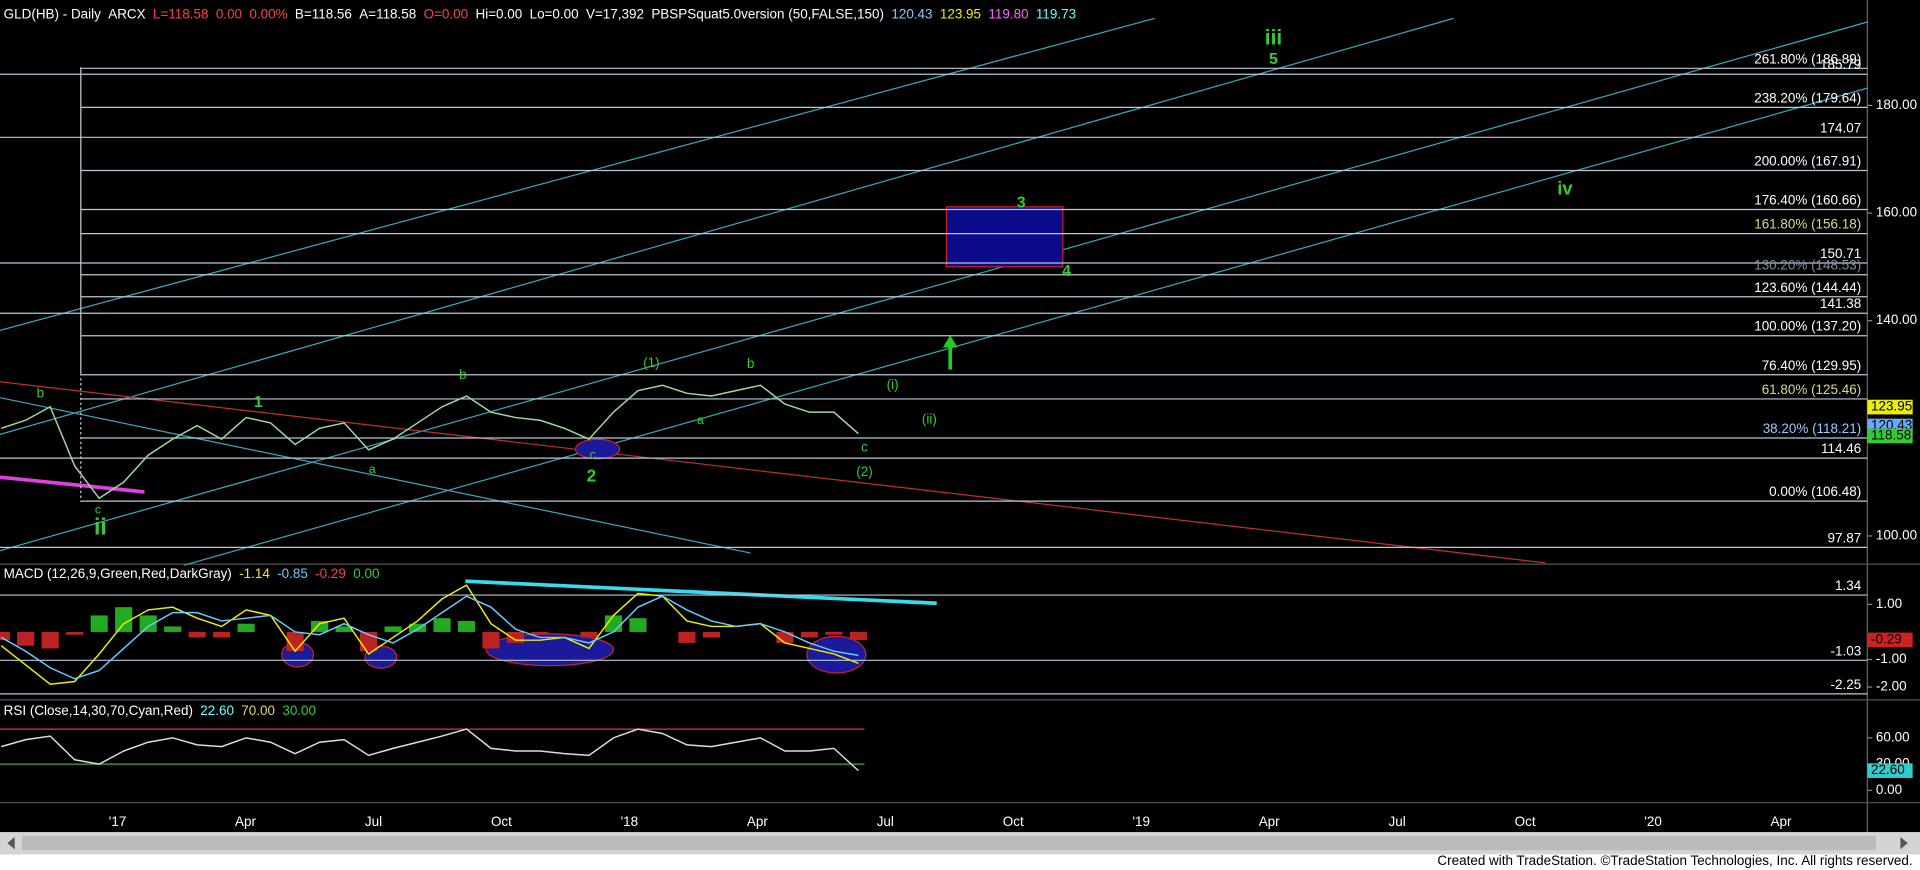 The height and width of the screenshot is (870, 1920). What do you see at coordinates (1807, 265) in the screenshot?
I see `level-label: 130.20% (148.53)` at bounding box center [1807, 265].